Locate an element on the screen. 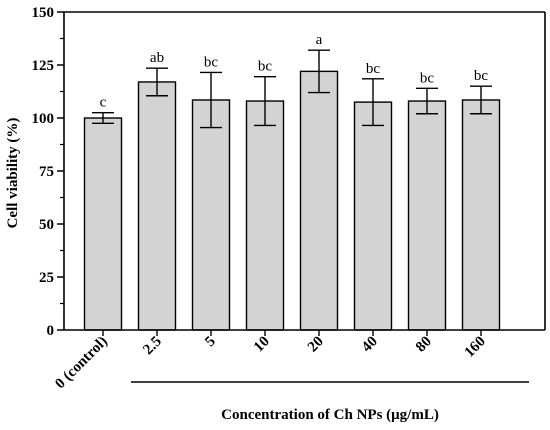 The height and width of the screenshot is (430, 550). x-tick-label-3: 10 is located at coordinates (262, 345).